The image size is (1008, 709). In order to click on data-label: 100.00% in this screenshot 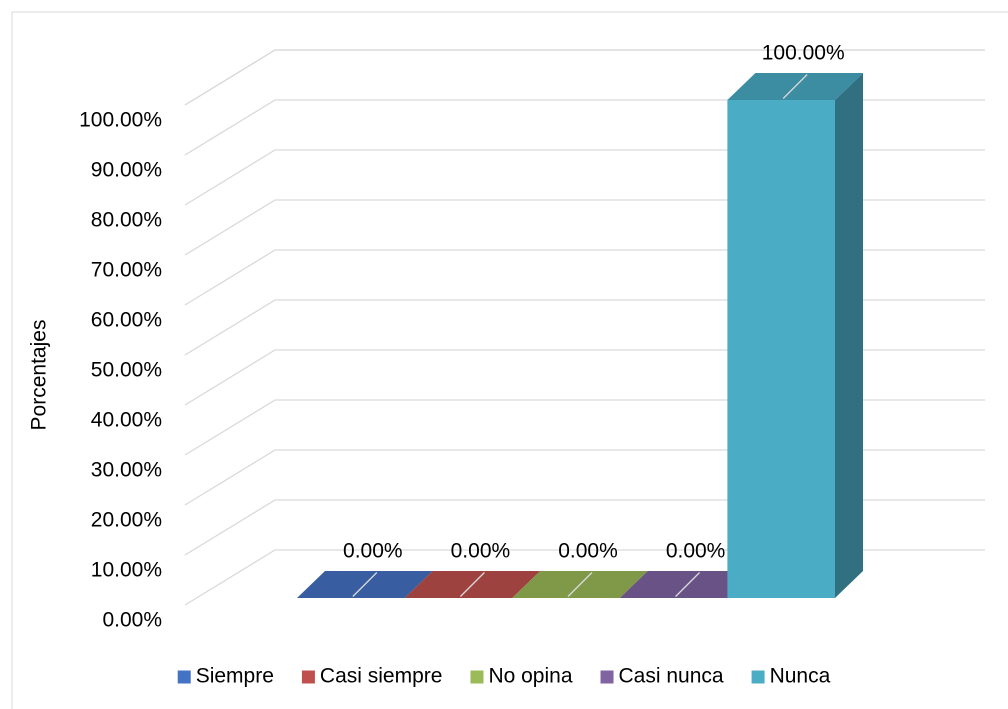, I will do `click(803, 53)`.